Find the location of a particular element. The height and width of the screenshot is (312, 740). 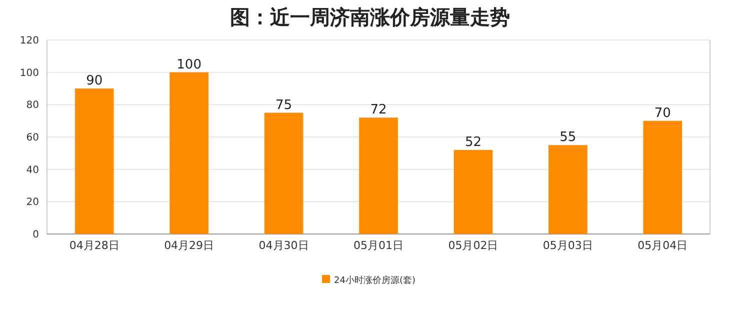

x-tick-label: 05月04日 is located at coordinates (663, 245).